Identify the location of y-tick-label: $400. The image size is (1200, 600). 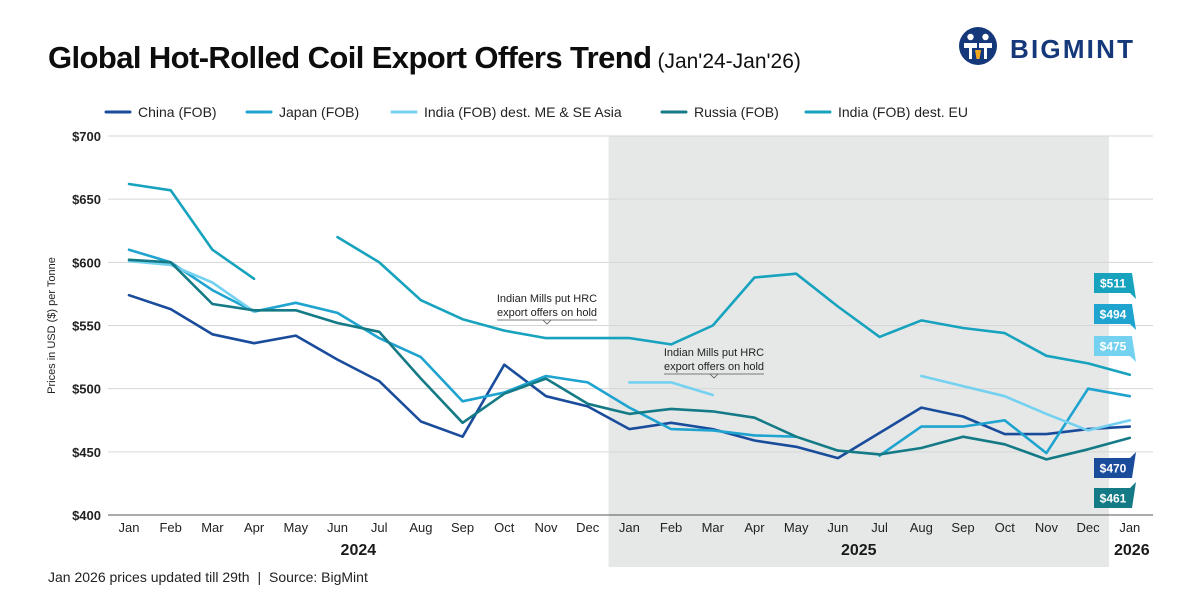
(86, 515).